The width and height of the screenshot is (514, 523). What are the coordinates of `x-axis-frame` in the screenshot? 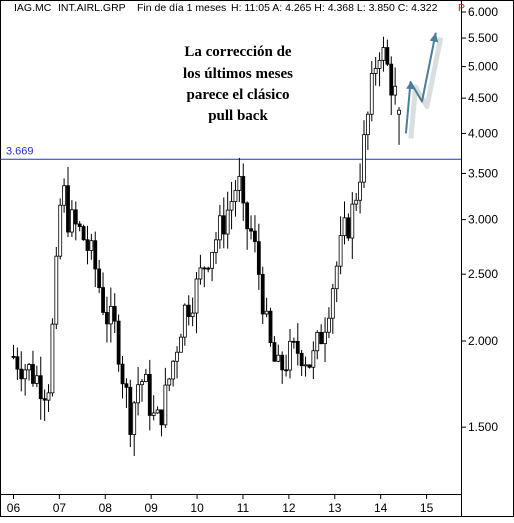 It's located at (231, 505).